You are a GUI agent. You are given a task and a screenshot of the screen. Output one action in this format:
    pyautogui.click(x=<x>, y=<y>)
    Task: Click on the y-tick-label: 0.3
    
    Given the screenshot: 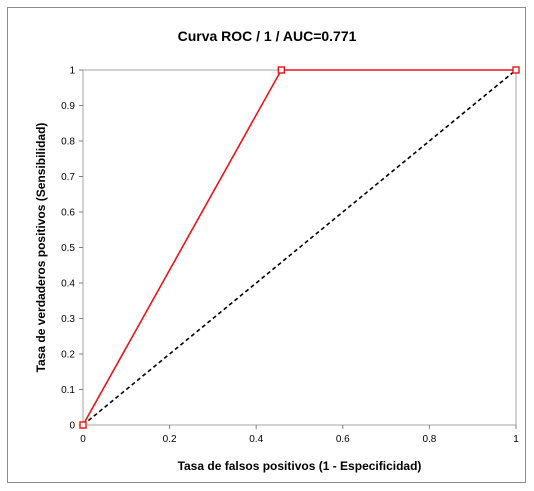 What is the action you would take?
    pyautogui.click(x=68, y=319)
    